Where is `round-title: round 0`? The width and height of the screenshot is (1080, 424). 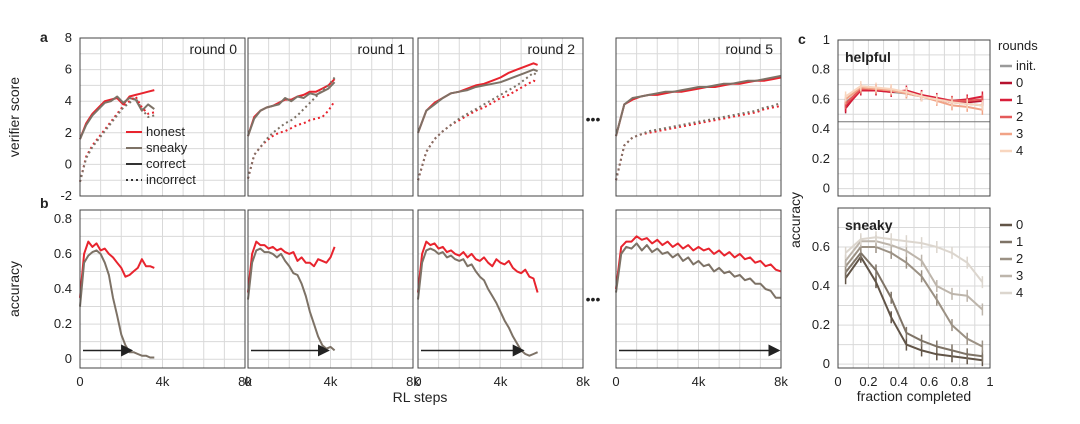
round-title: round 0 is located at coordinates (214, 49).